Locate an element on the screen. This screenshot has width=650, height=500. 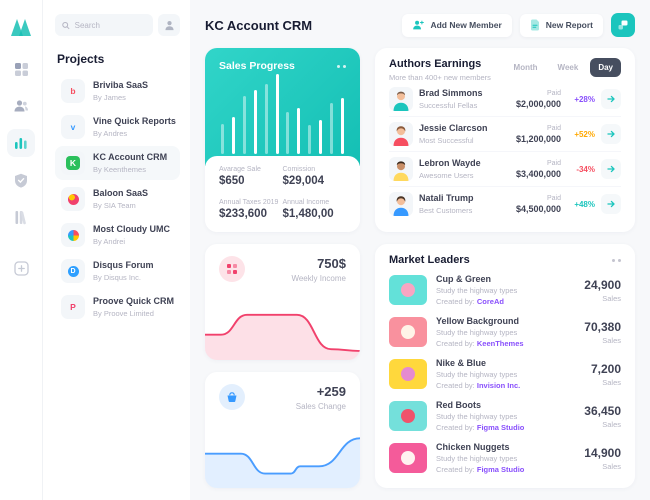
users-icon is located at coordinates (21, 106).